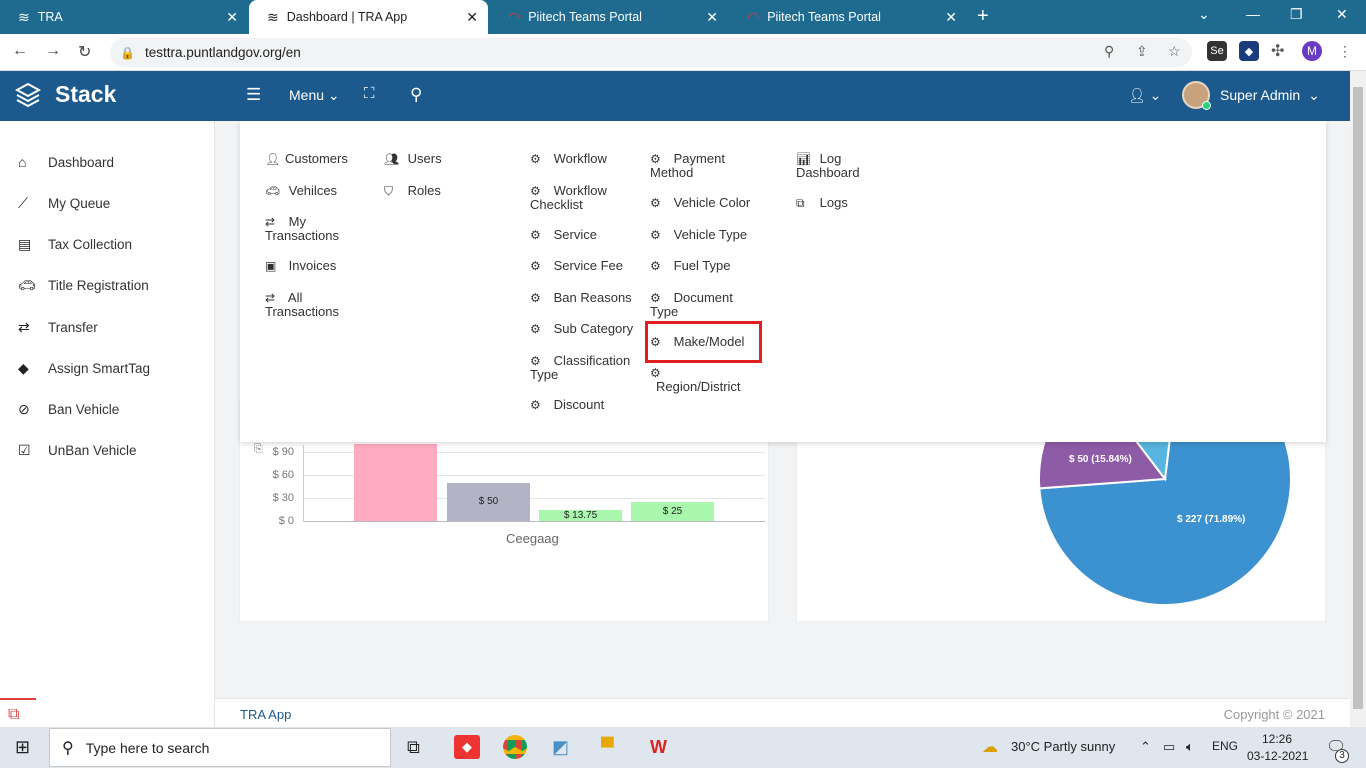 The width and height of the screenshot is (1366, 768). What do you see at coordinates (58, 327) in the screenshot?
I see `sidebar-item-transfer: ⇄ Transfer` at bounding box center [58, 327].